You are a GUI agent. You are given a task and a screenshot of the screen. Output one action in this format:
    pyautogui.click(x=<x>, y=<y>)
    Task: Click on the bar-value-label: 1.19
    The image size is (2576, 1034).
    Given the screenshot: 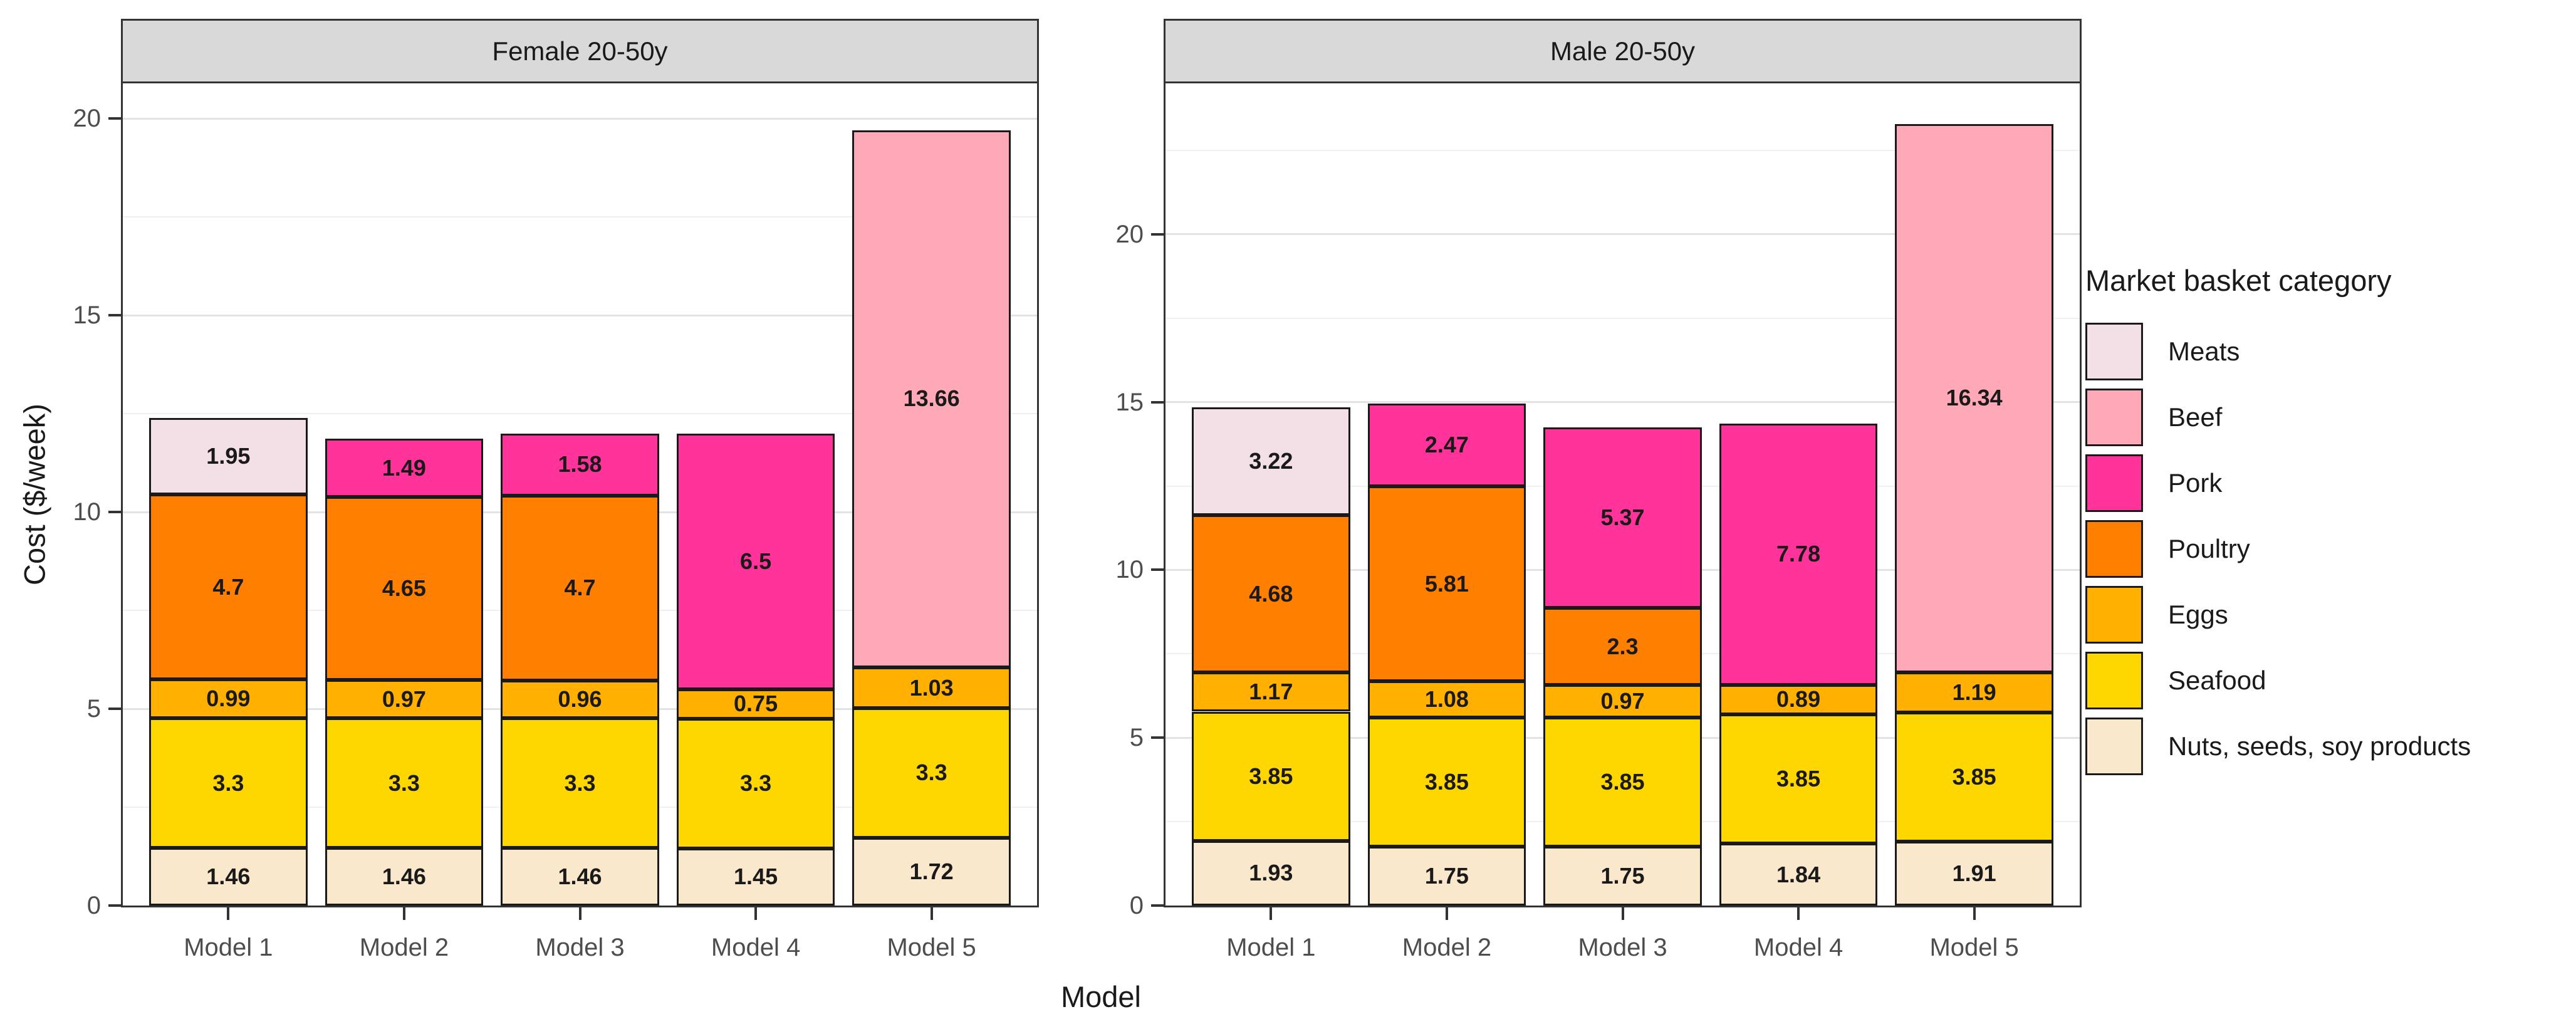 What is the action you would take?
    pyautogui.click(x=1974, y=692)
    